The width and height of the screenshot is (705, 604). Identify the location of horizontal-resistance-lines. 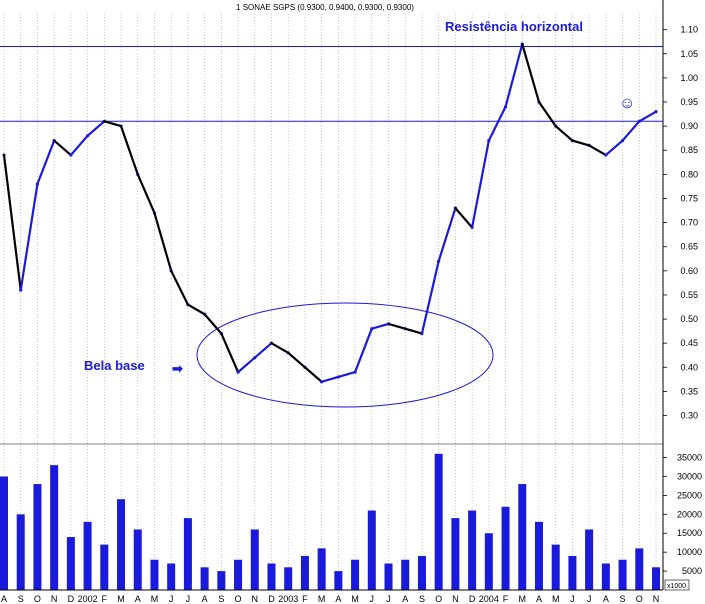
(331, 84).